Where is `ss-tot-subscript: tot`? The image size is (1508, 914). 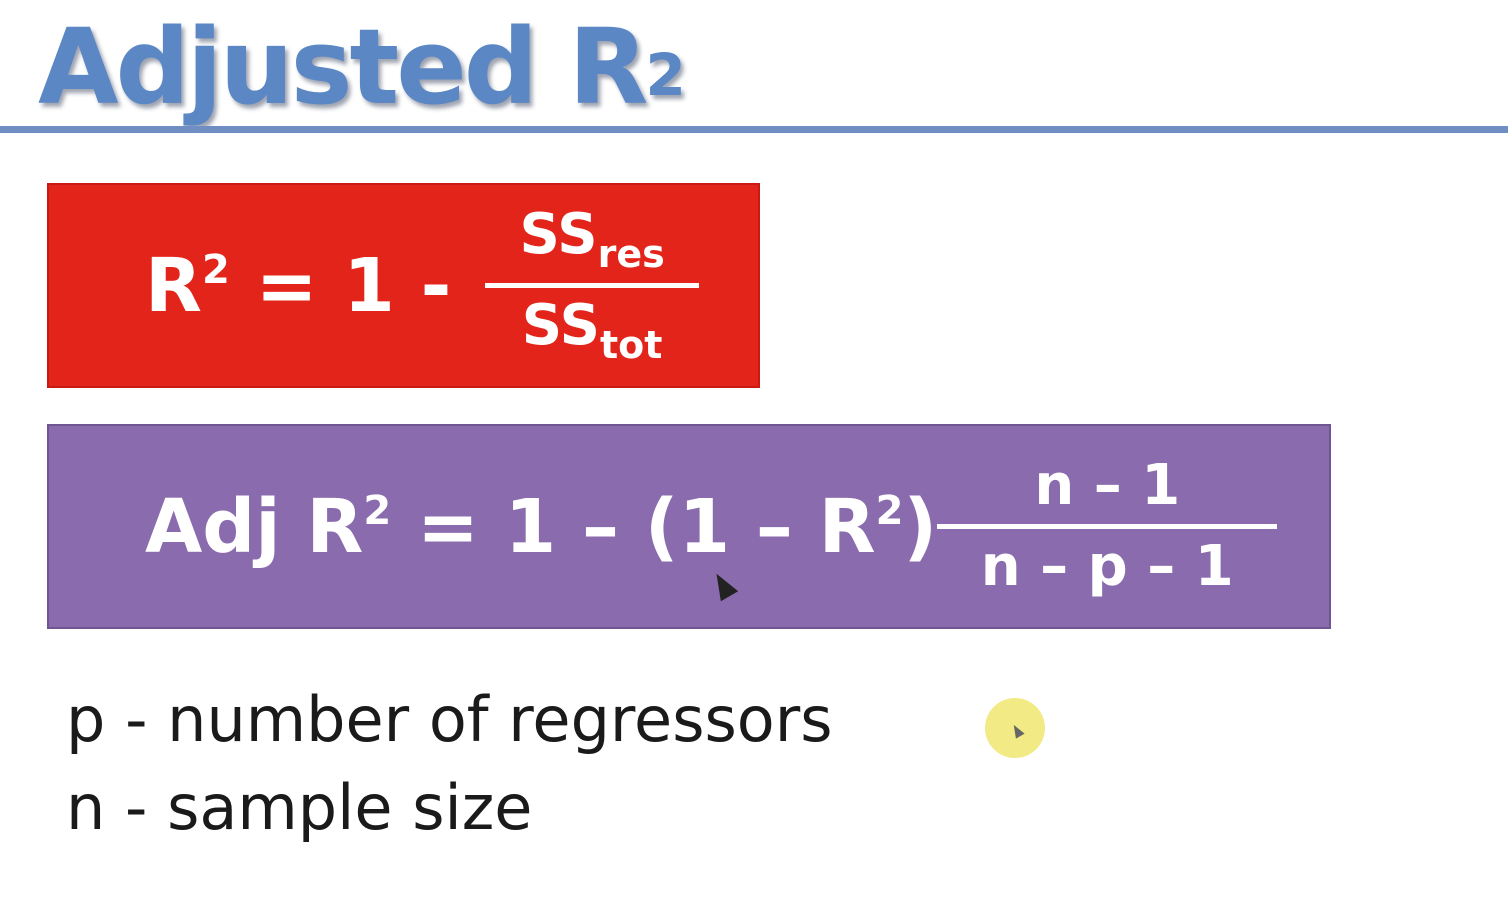 ss-tot-subscript: tot is located at coordinates (631, 345).